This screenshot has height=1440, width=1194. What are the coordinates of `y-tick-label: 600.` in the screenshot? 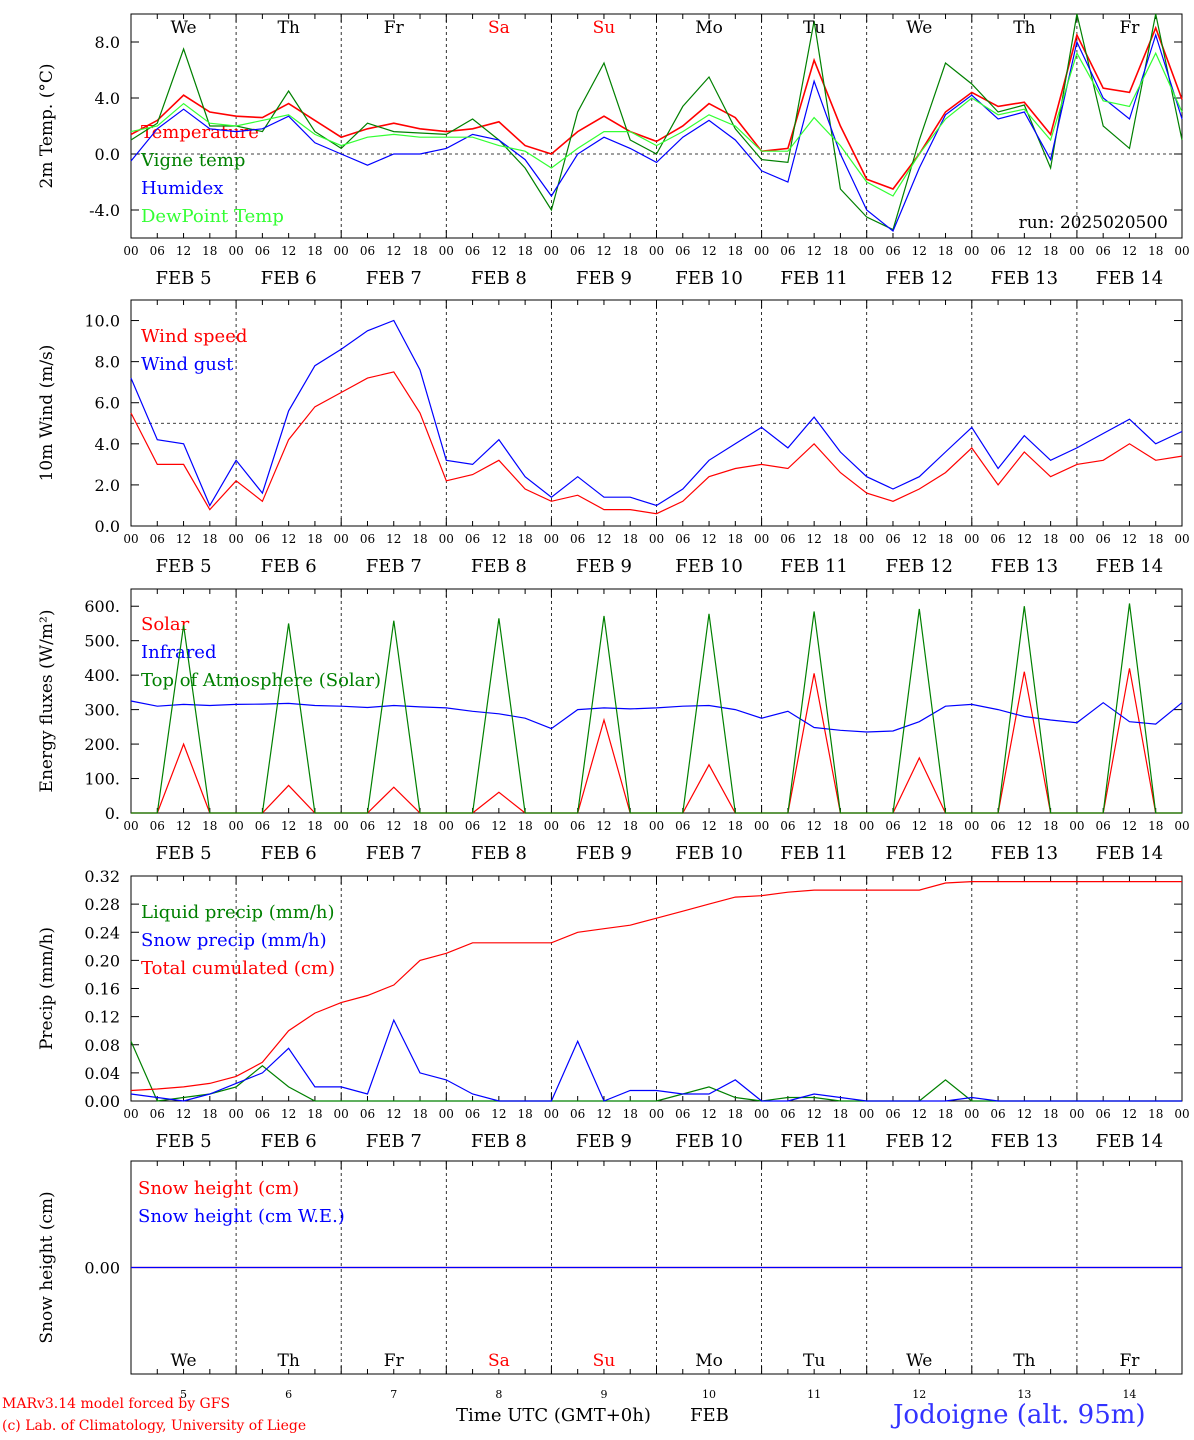 It's located at (102, 606).